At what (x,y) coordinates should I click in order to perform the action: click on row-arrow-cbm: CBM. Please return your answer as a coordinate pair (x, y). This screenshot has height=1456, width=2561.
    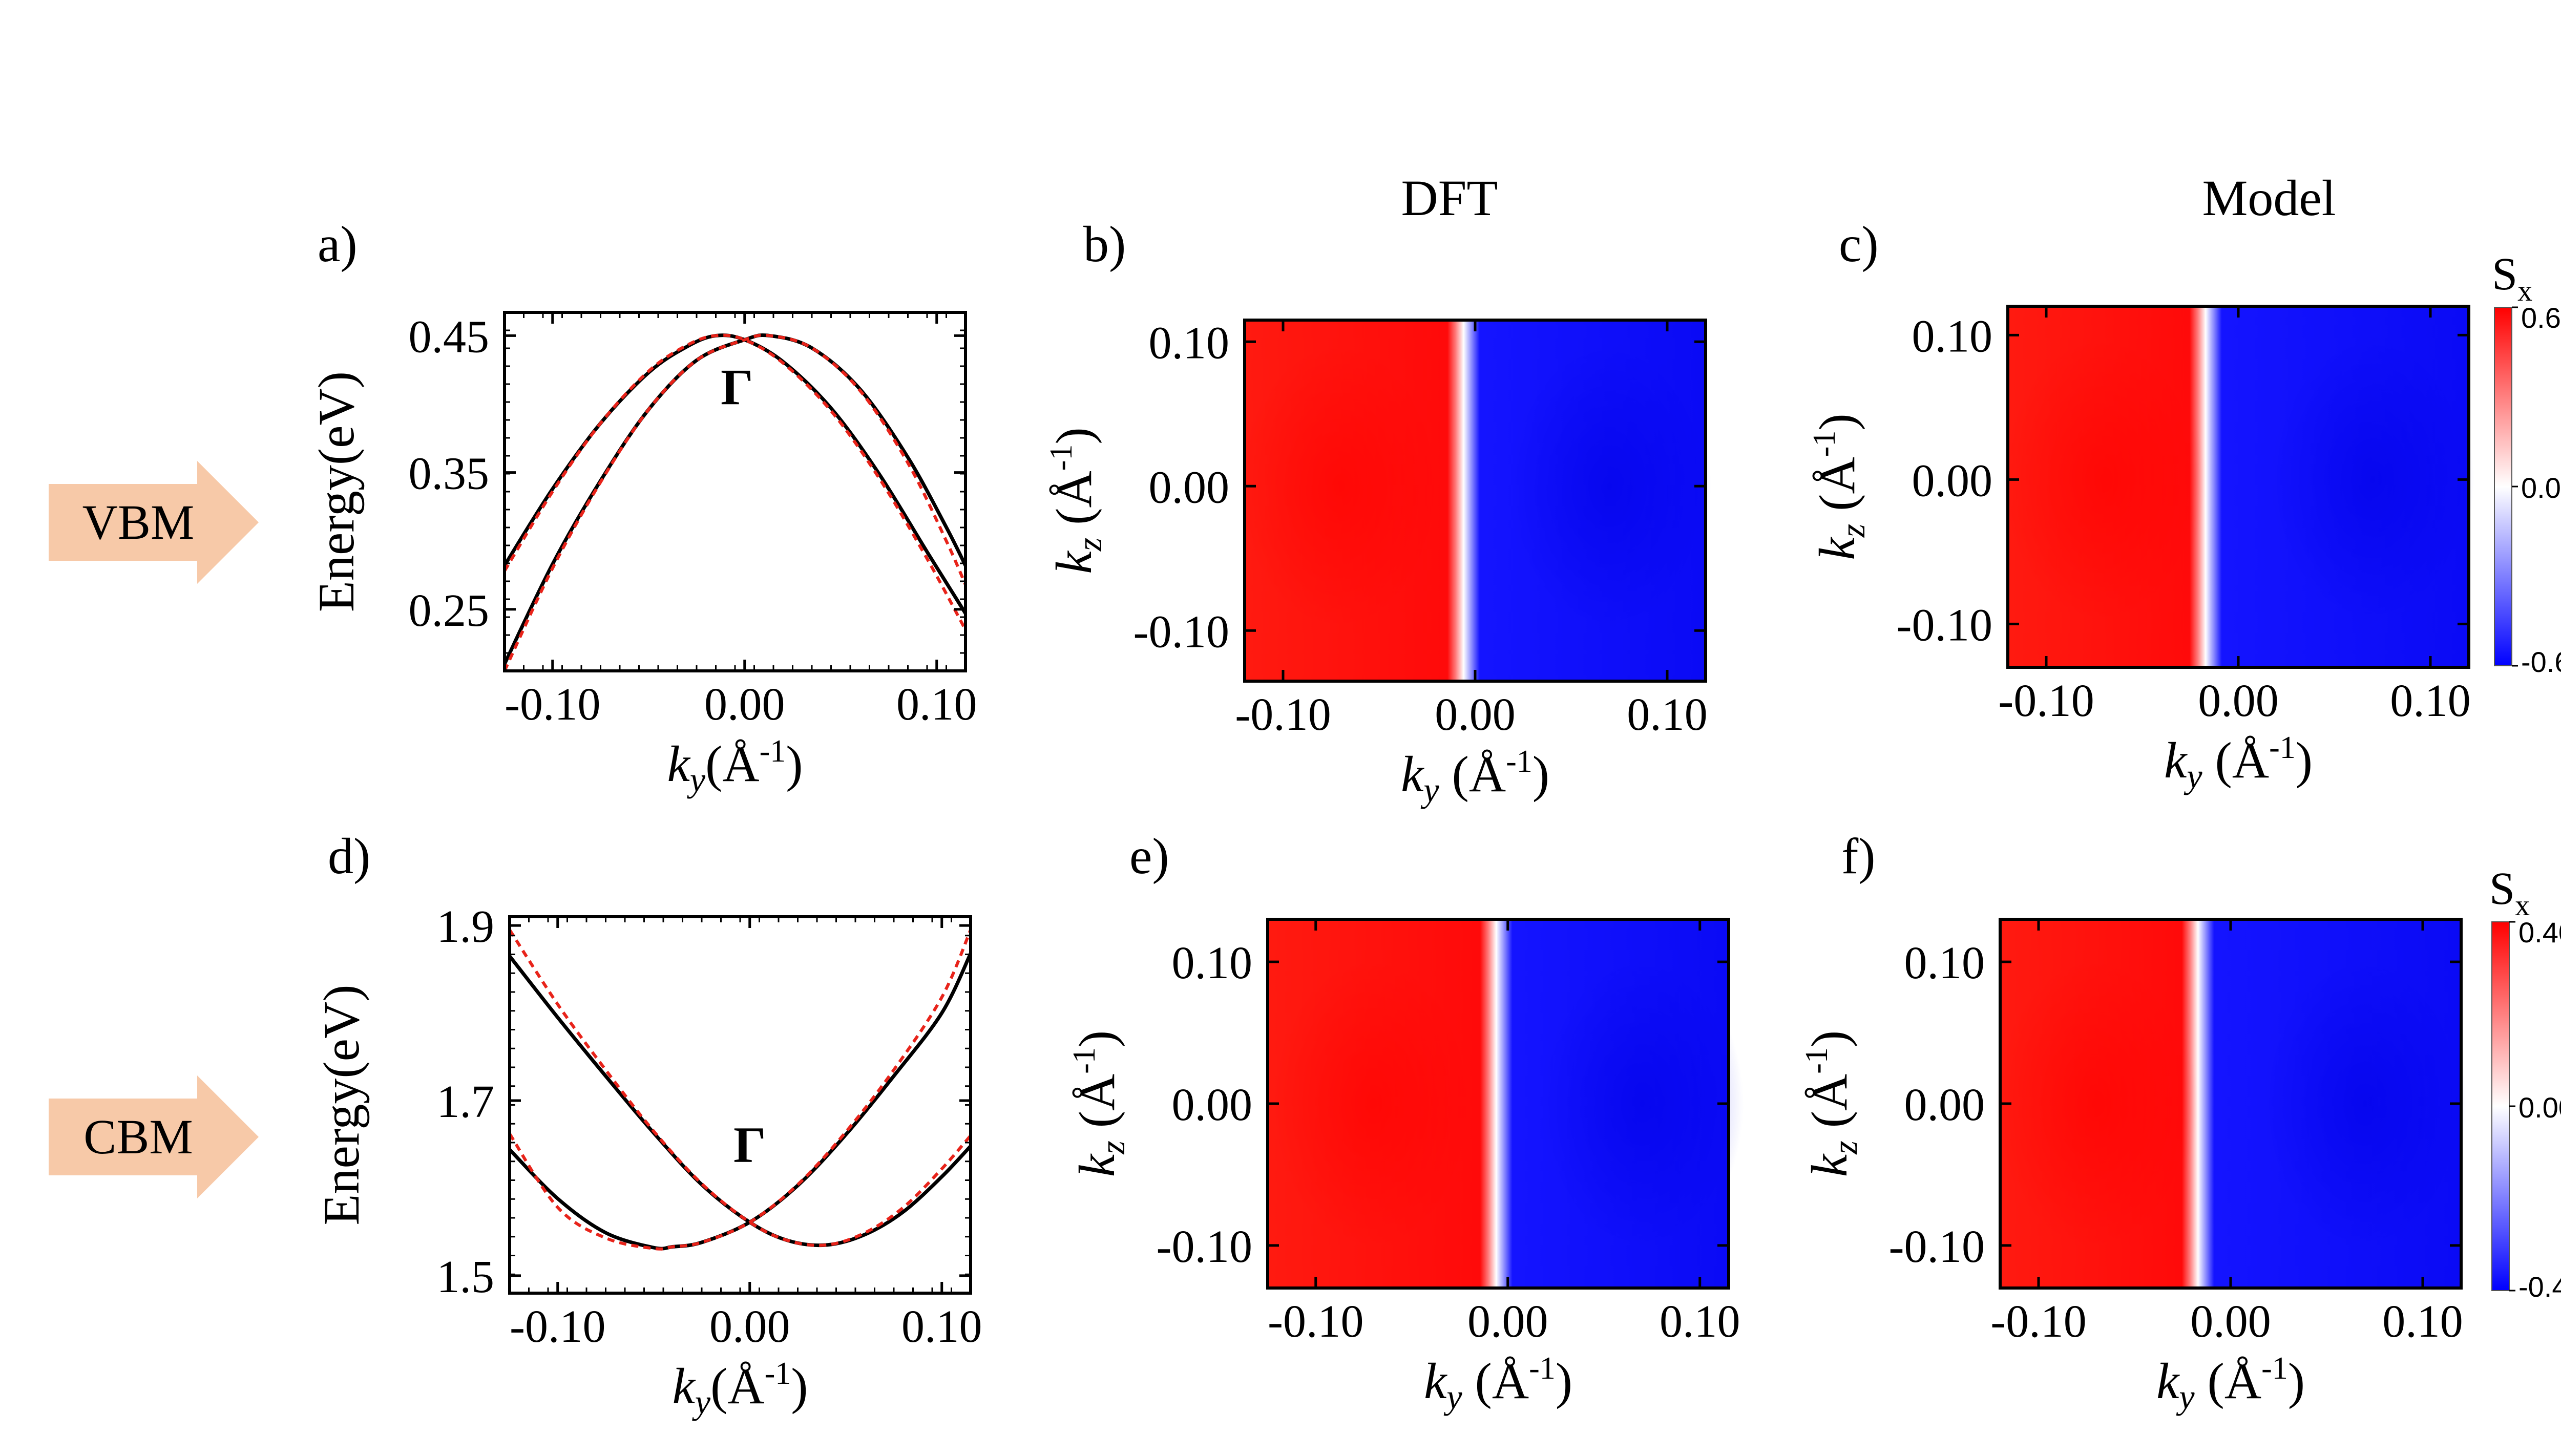
    Looking at the image, I should click on (154, 1136).